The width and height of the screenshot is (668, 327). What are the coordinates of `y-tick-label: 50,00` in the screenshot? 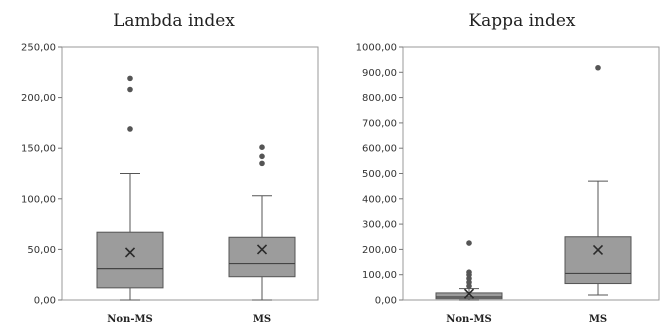 It's located at (41, 250).